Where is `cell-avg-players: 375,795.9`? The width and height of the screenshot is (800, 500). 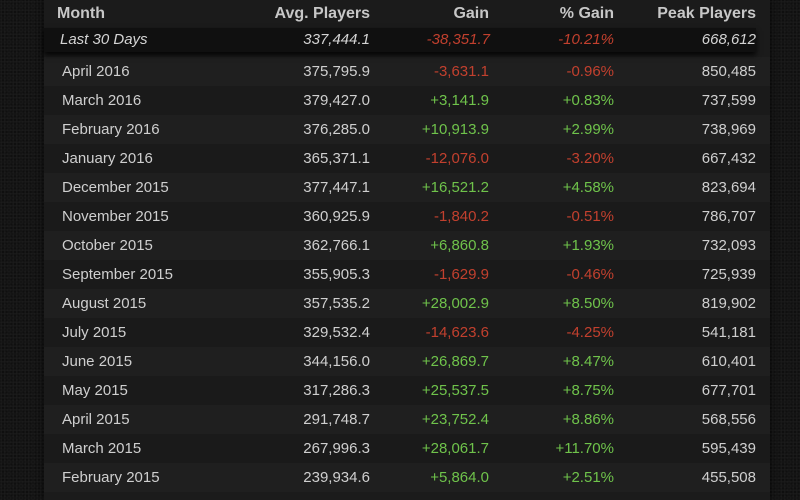
cell-avg-players: 375,795.9 is located at coordinates (336, 71).